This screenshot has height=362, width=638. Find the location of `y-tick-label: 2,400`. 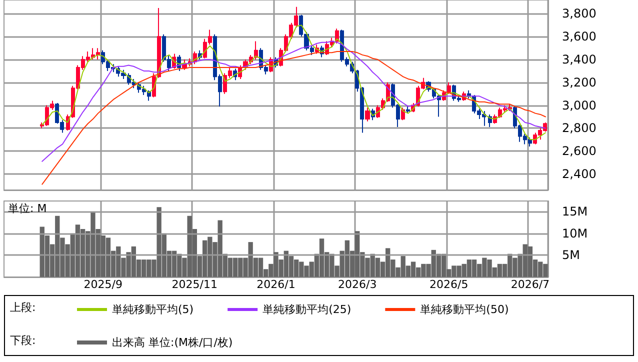

y-tick-label: 2,400 is located at coordinates (579, 173).